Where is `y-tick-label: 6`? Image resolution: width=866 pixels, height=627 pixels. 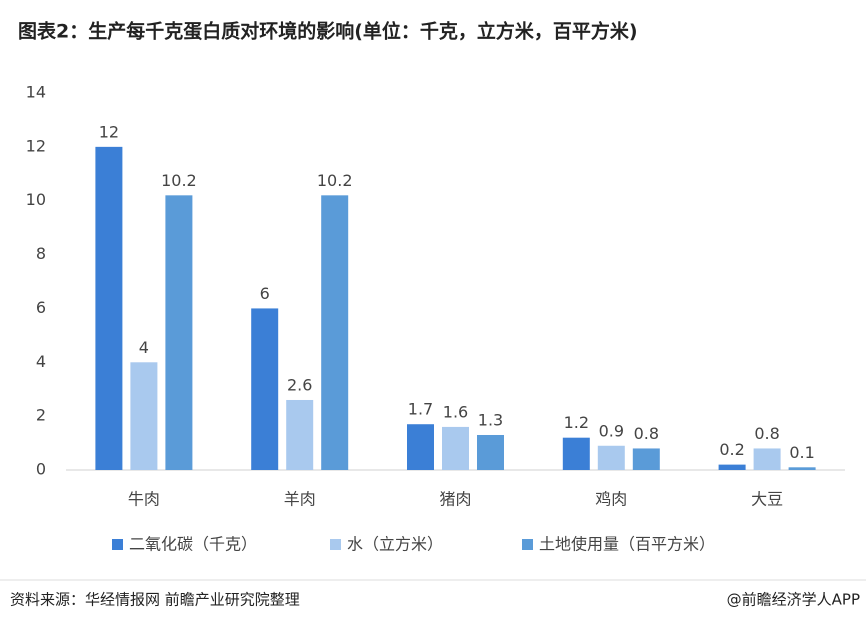 y-tick-label: 6 is located at coordinates (41, 307).